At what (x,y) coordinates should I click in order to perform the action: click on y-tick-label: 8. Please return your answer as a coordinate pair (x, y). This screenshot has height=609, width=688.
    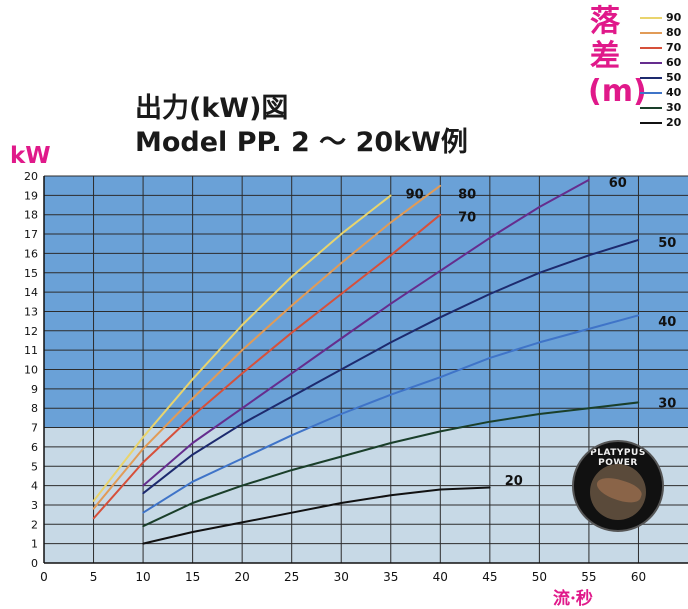
    Looking at the image, I should click on (34, 408).